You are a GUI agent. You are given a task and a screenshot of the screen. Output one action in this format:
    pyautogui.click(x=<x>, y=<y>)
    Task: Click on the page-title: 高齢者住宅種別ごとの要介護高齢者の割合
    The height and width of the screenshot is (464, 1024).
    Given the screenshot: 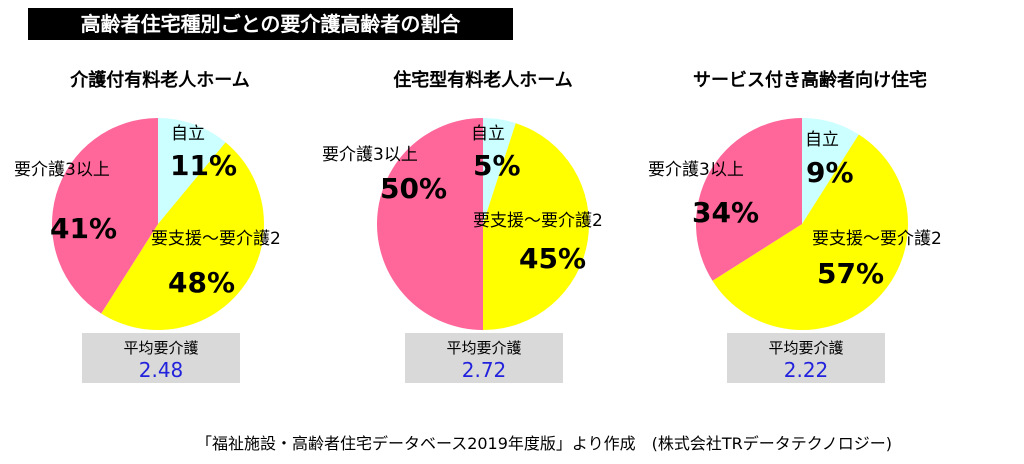 What is the action you would take?
    pyautogui.click(x=270, y=24)
    